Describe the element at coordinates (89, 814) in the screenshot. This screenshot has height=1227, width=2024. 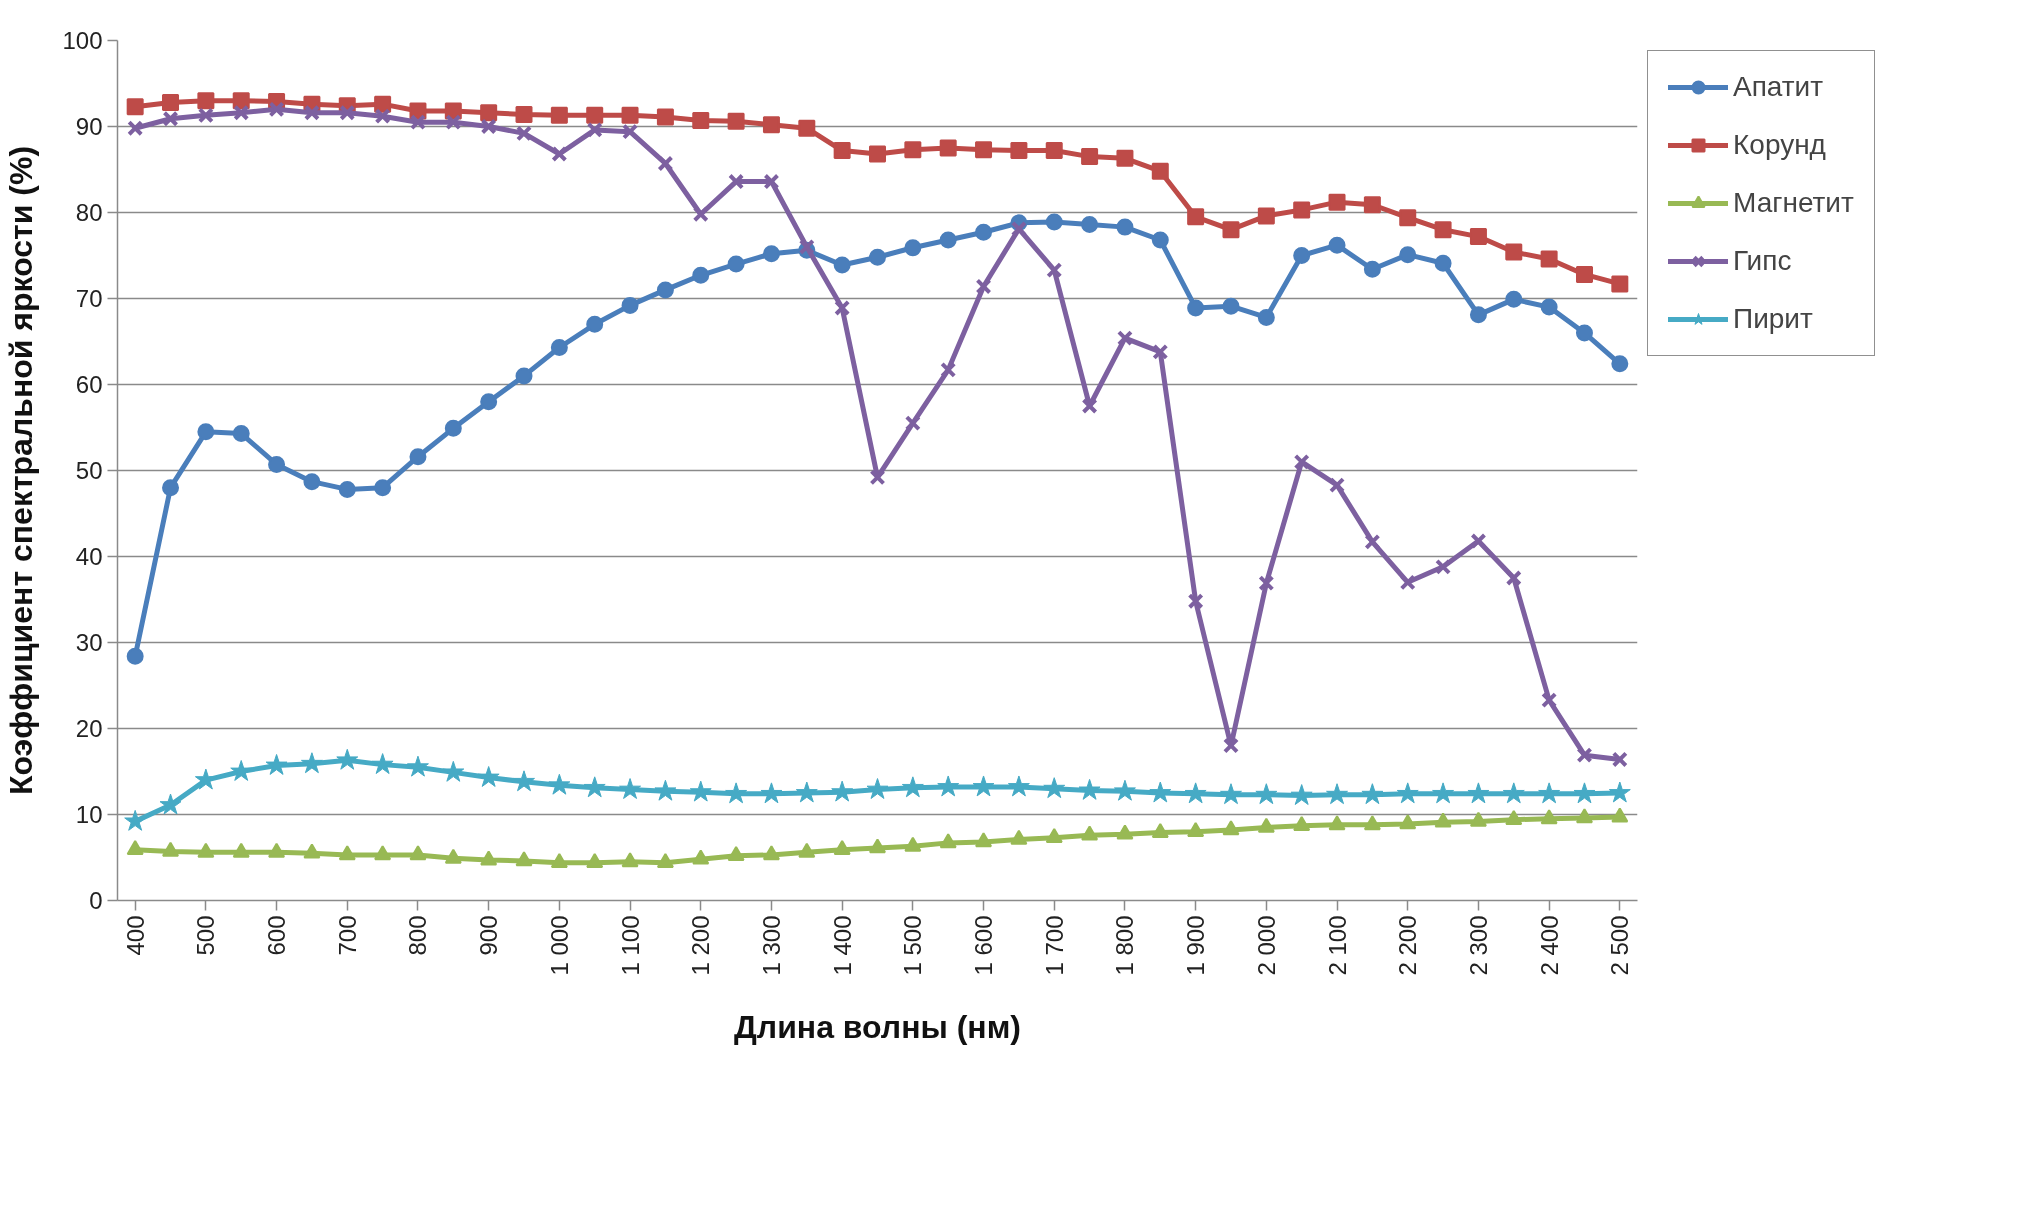
I see `y-tick-label: 10` at that location.